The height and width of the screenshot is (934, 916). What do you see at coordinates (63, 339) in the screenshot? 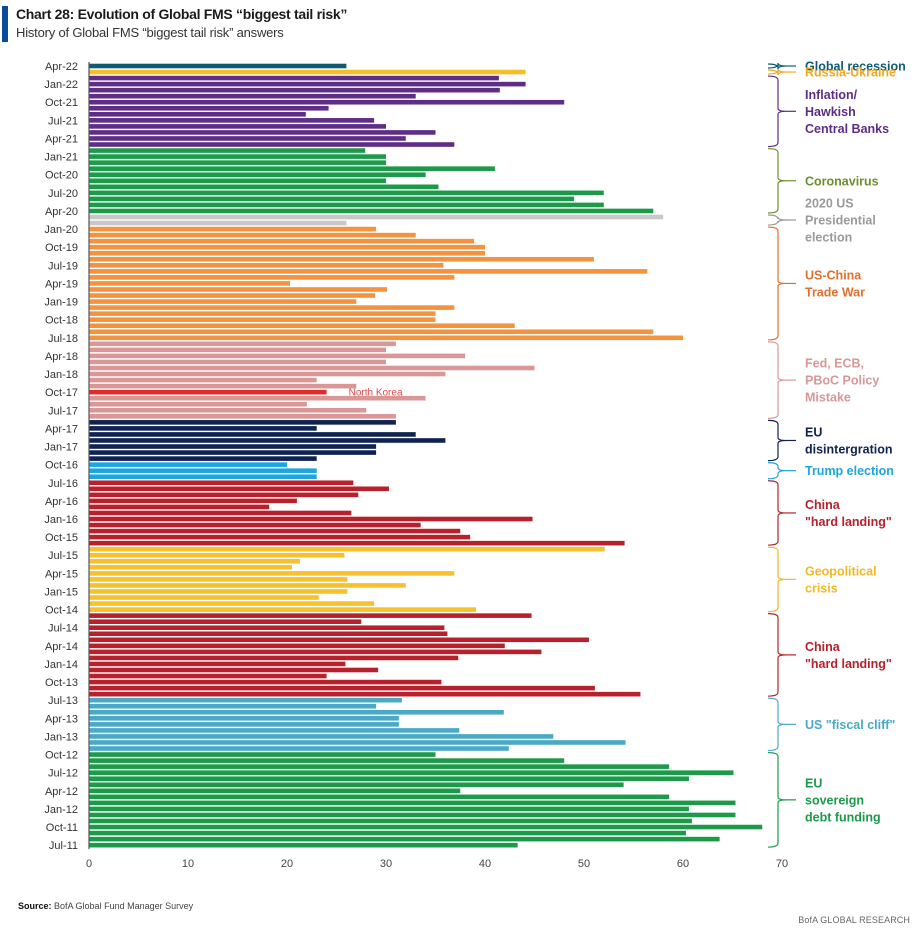
I see `y-tick-label: Jul-18` at bounding box center [63, 339].